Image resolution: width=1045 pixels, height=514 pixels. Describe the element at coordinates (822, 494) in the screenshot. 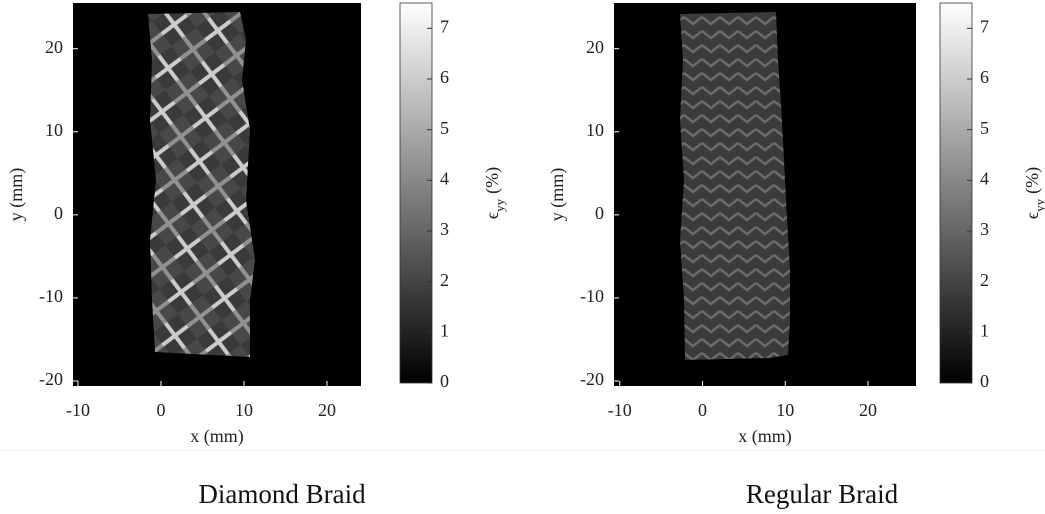

I see `caption: Regular Braid` at that location.